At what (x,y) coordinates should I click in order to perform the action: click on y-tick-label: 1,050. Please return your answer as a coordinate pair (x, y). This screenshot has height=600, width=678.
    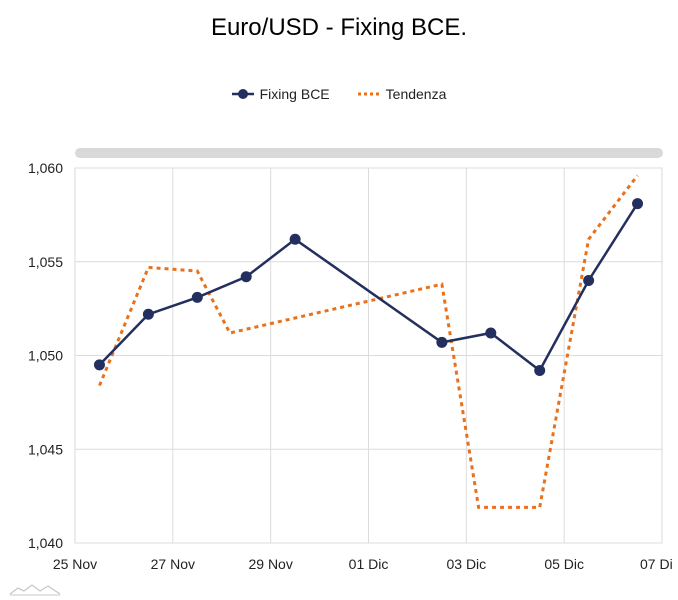
    Looking at the image, I should click on (45, 356).